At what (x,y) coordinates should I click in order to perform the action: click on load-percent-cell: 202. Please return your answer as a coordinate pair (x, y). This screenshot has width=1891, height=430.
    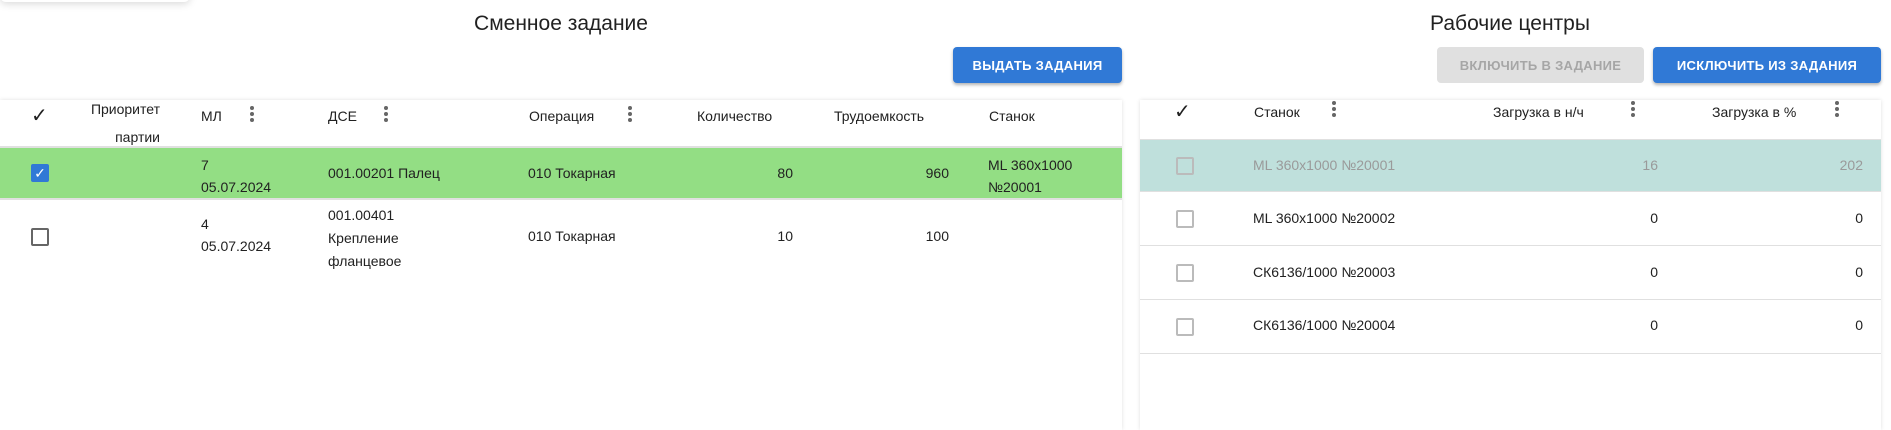
    Looking at the image, I should click on (1851, 165).